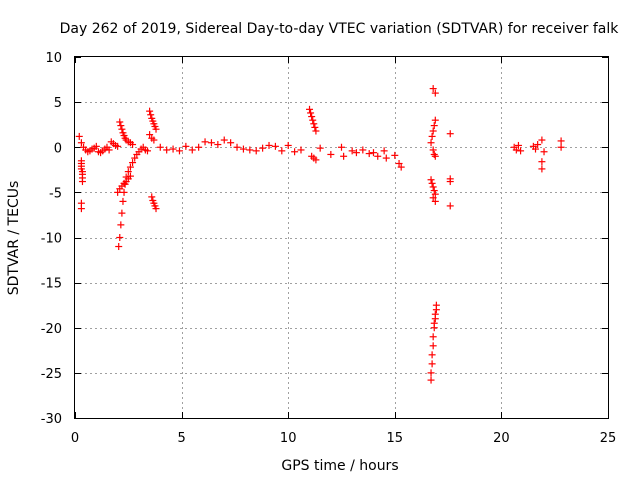  What do you see at coordinates (51, 329) in the screenshot?
I see `y-tick-label: -20` at bounding box center [51, 329].